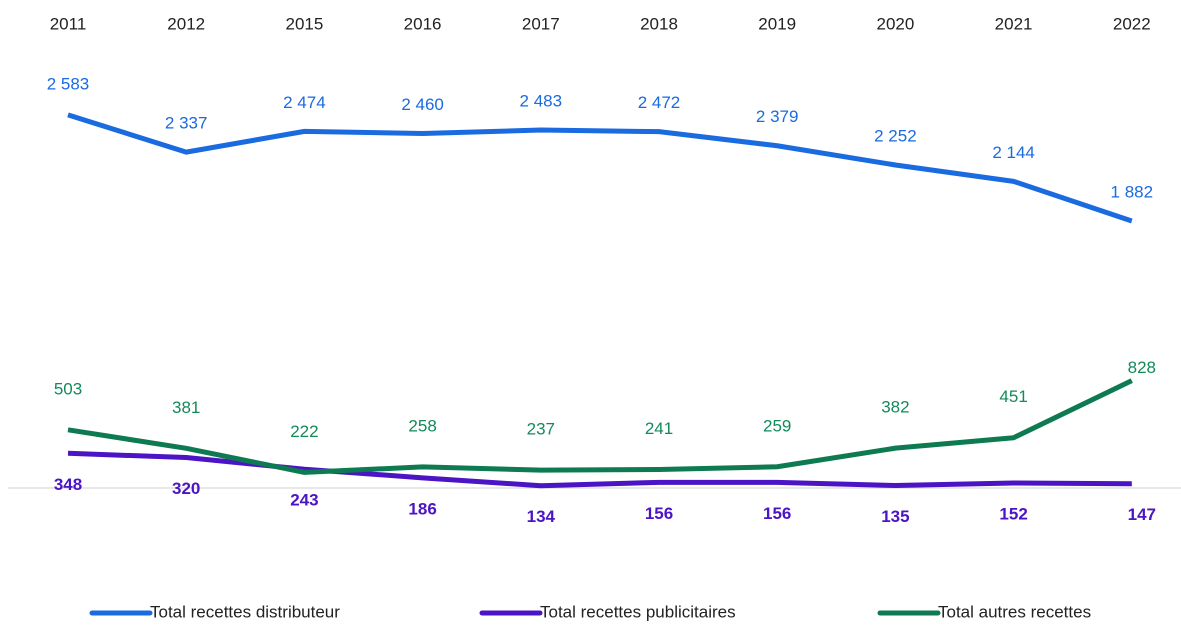  What do you see at coordinates (895, 516) in the screenshot?
I see `data-label: 135` at bounding box center [895, 516].